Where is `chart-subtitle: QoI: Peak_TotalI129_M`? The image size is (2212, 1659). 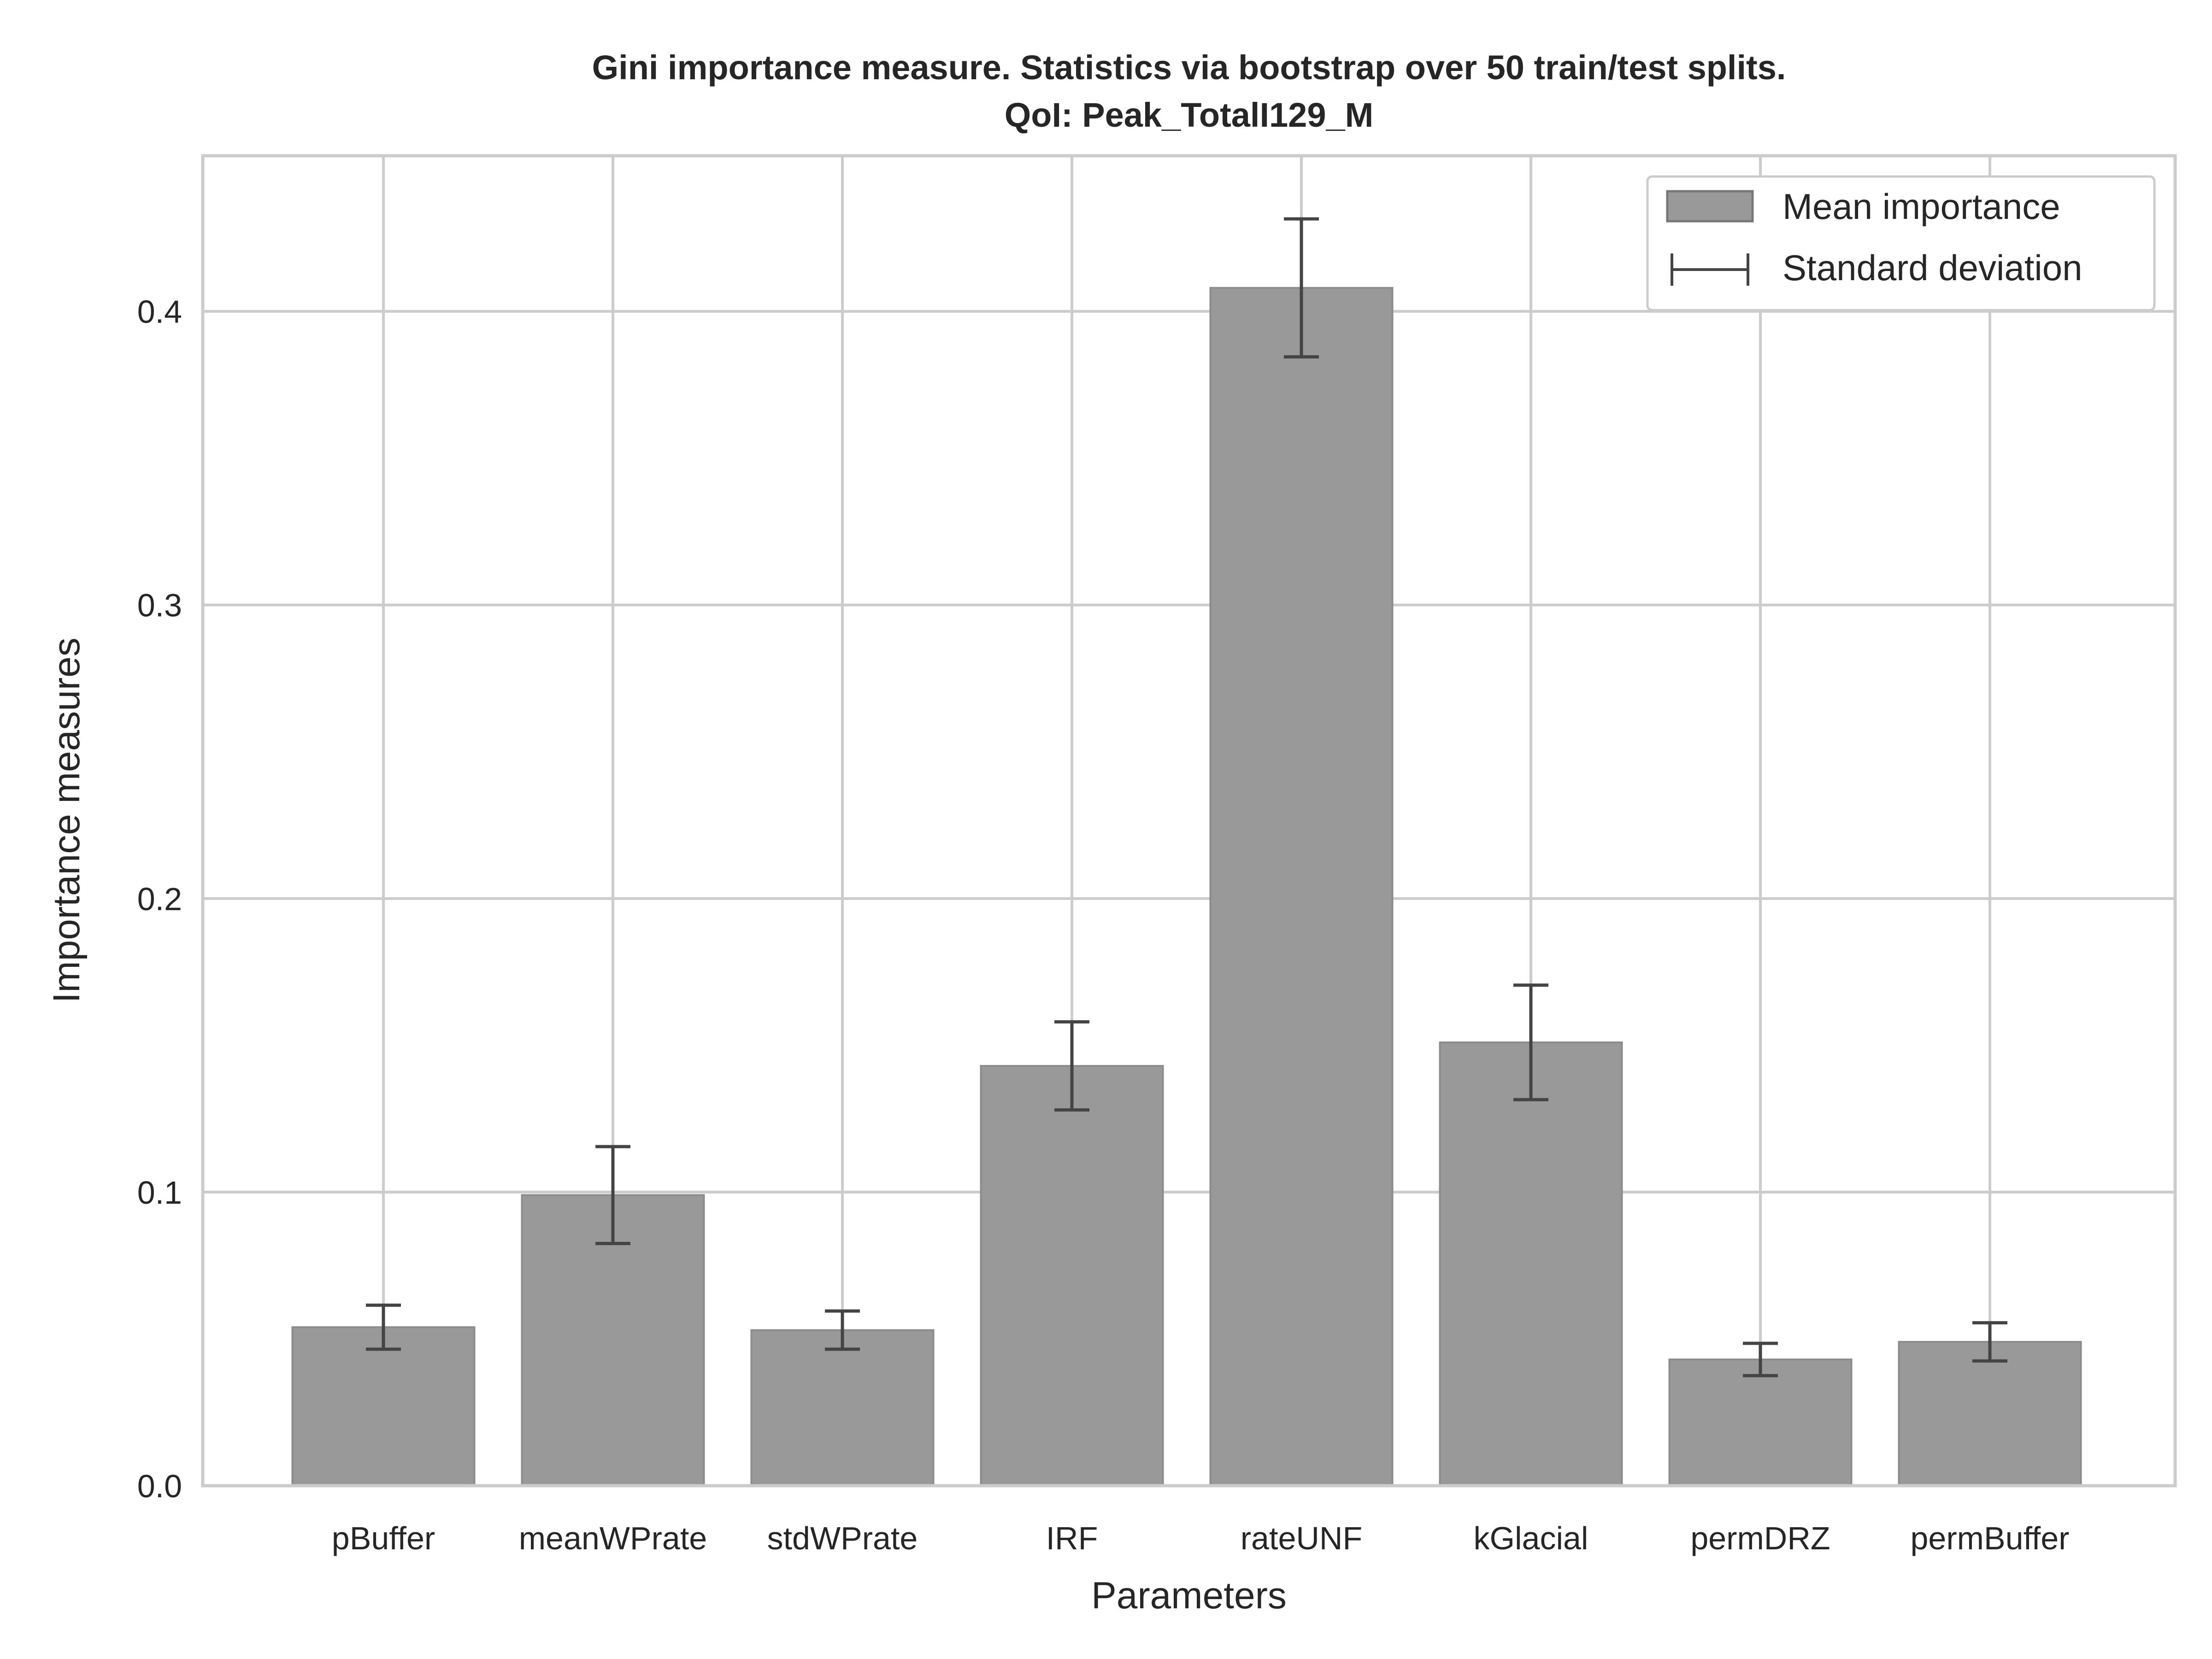 chart-subtitle: QoI: Peak_TotalI129_M is located at coordinates (1189, 115).